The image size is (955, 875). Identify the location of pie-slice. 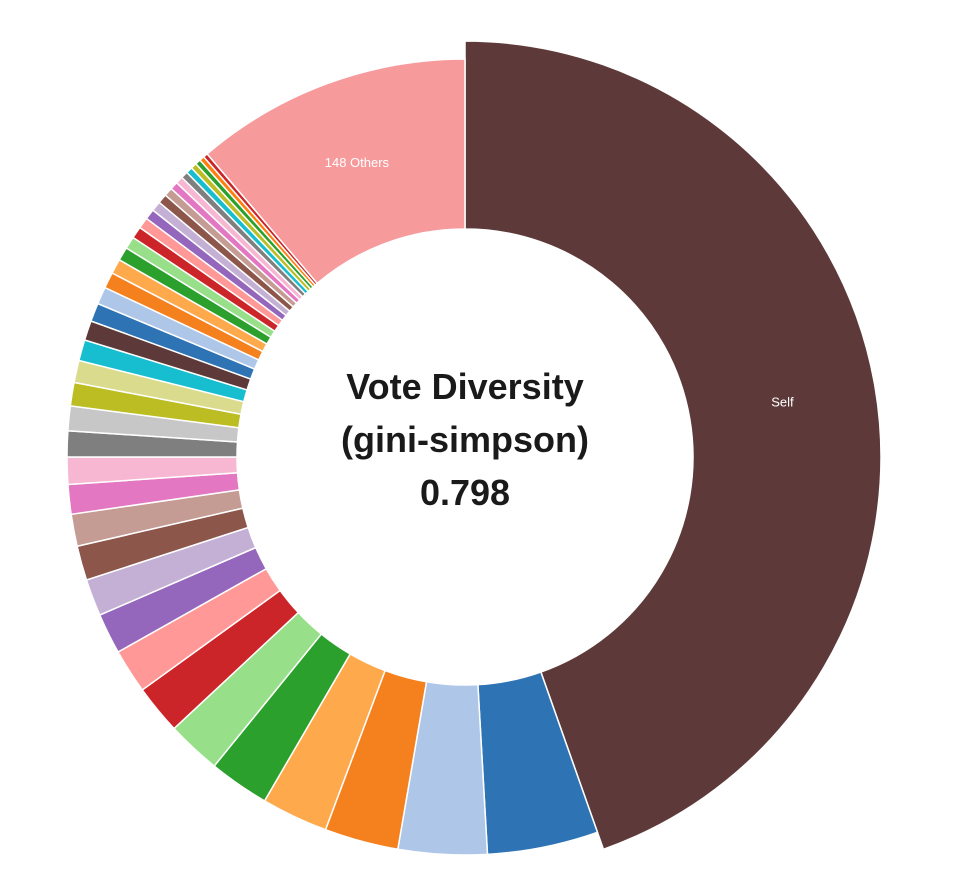
(336, 171).